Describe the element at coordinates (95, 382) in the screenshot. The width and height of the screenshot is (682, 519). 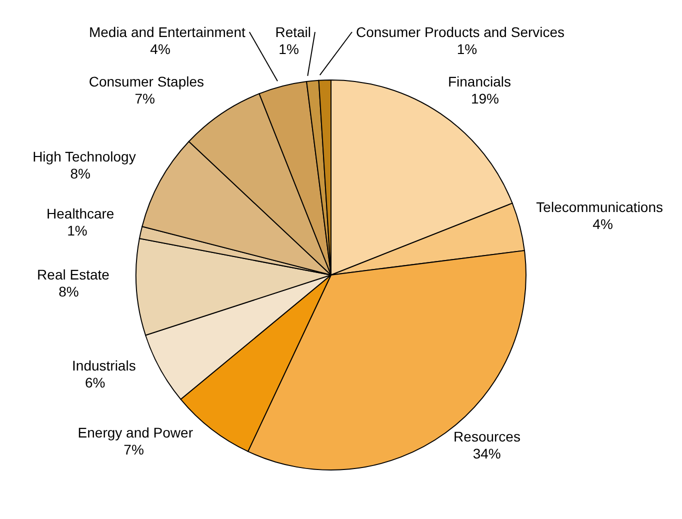
I see `data-label: 6%` at that location.